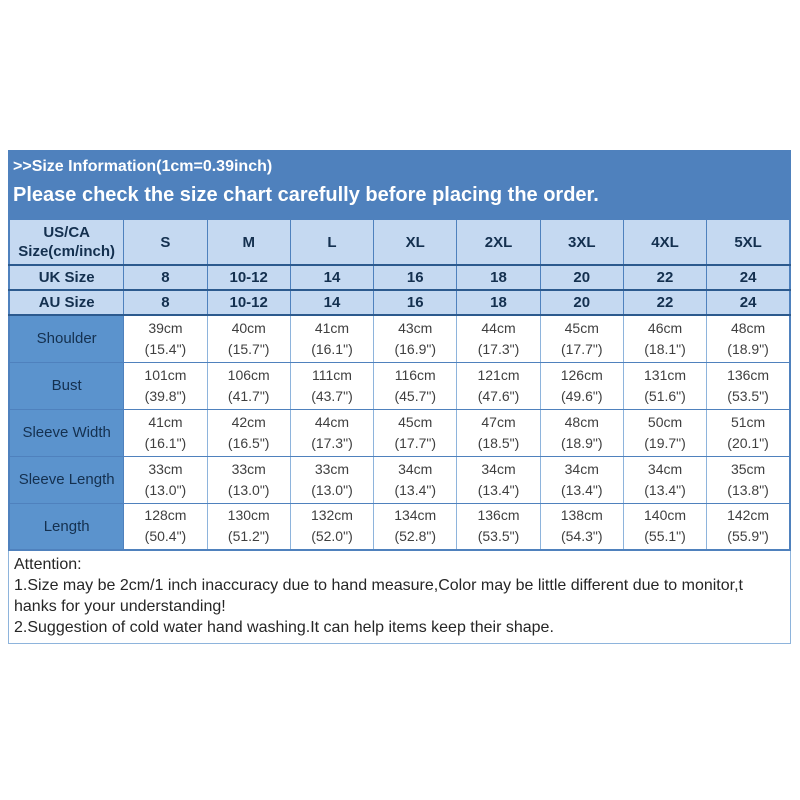 This screenshot has height=800, width=800. I want to click on size-column-header: 3XL, so click(581, 242).